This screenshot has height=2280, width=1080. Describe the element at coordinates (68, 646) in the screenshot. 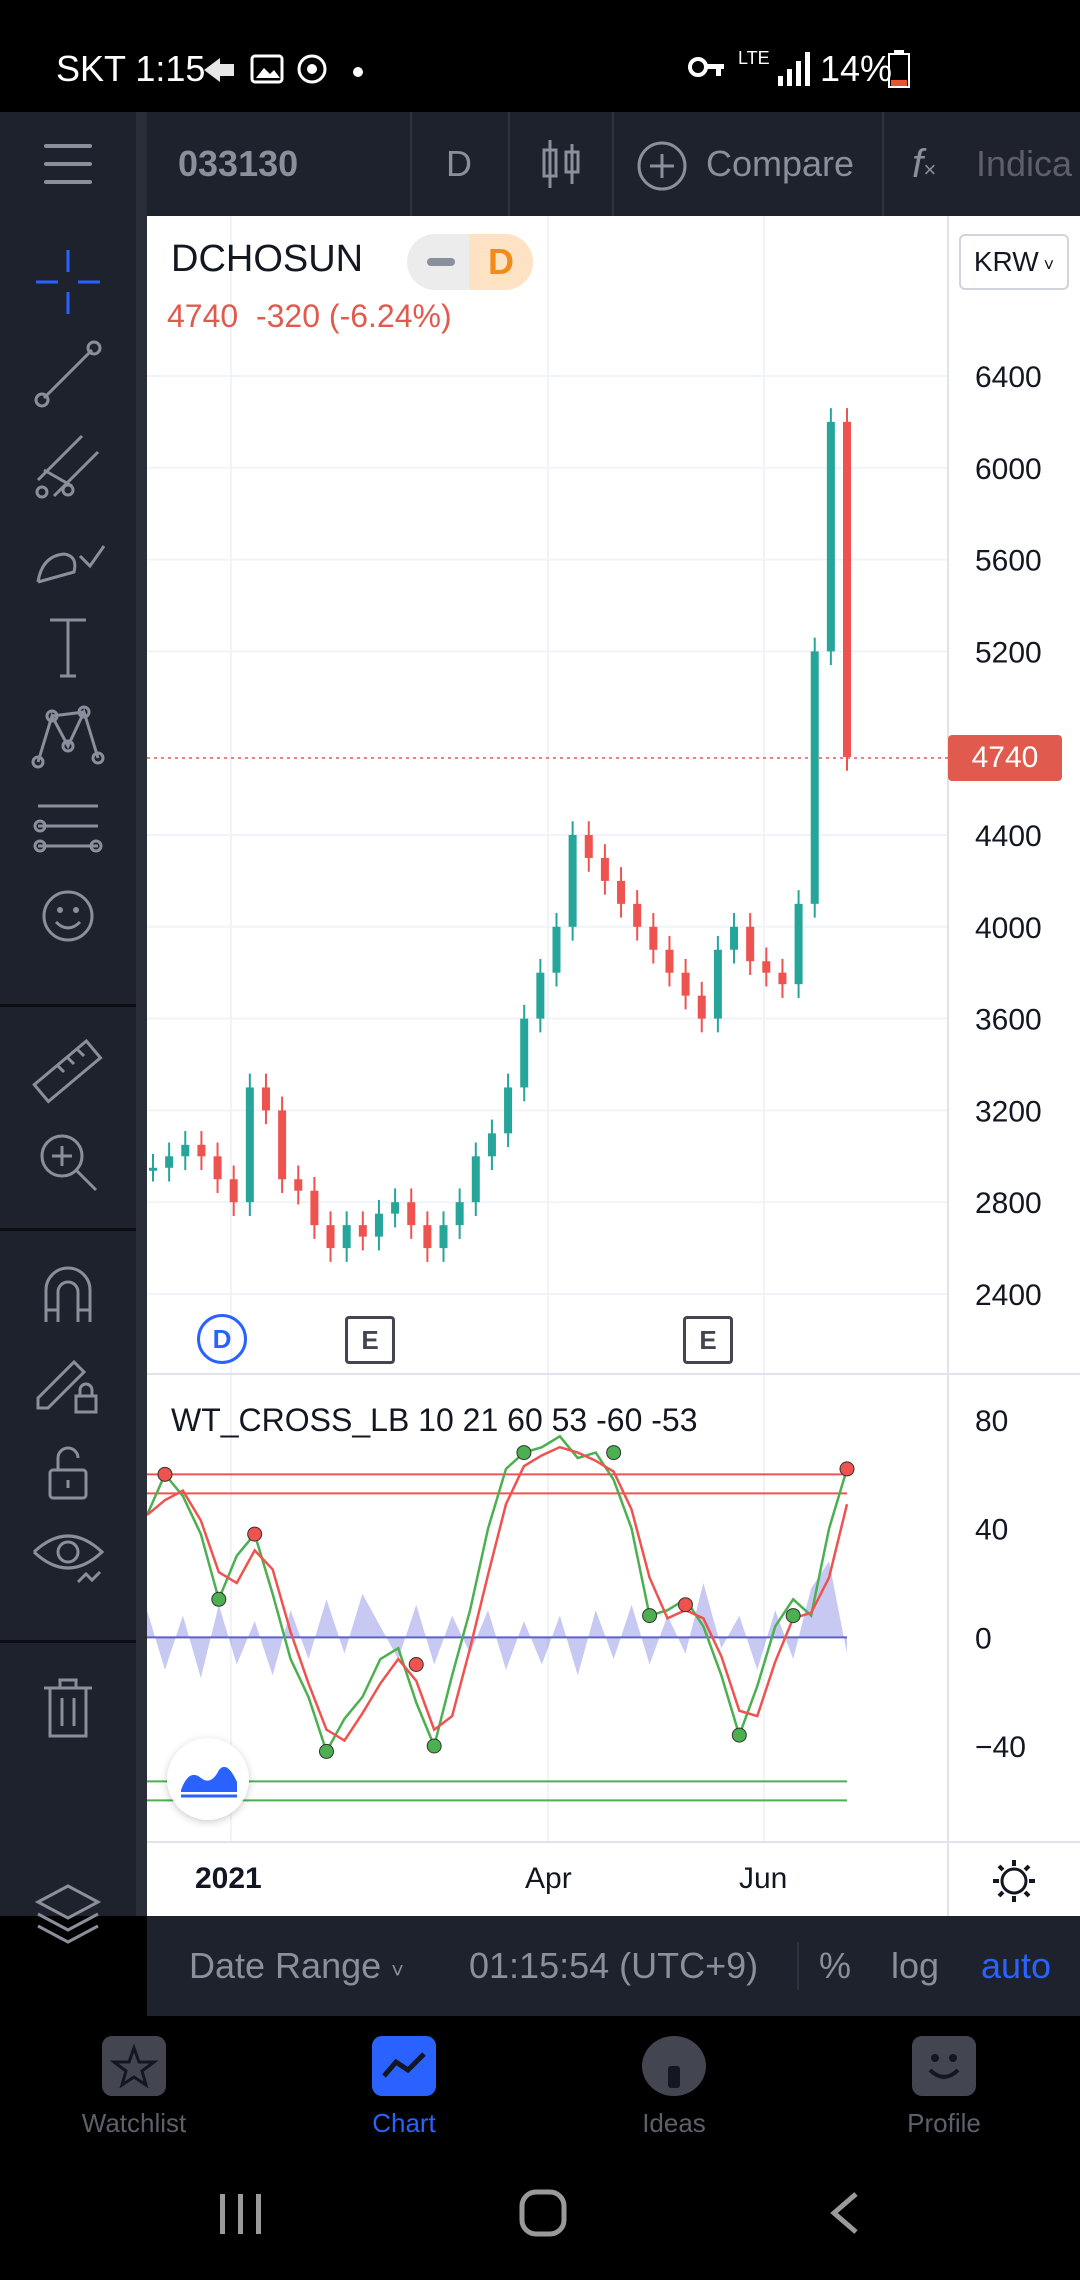

I see `text-icon` at that location.